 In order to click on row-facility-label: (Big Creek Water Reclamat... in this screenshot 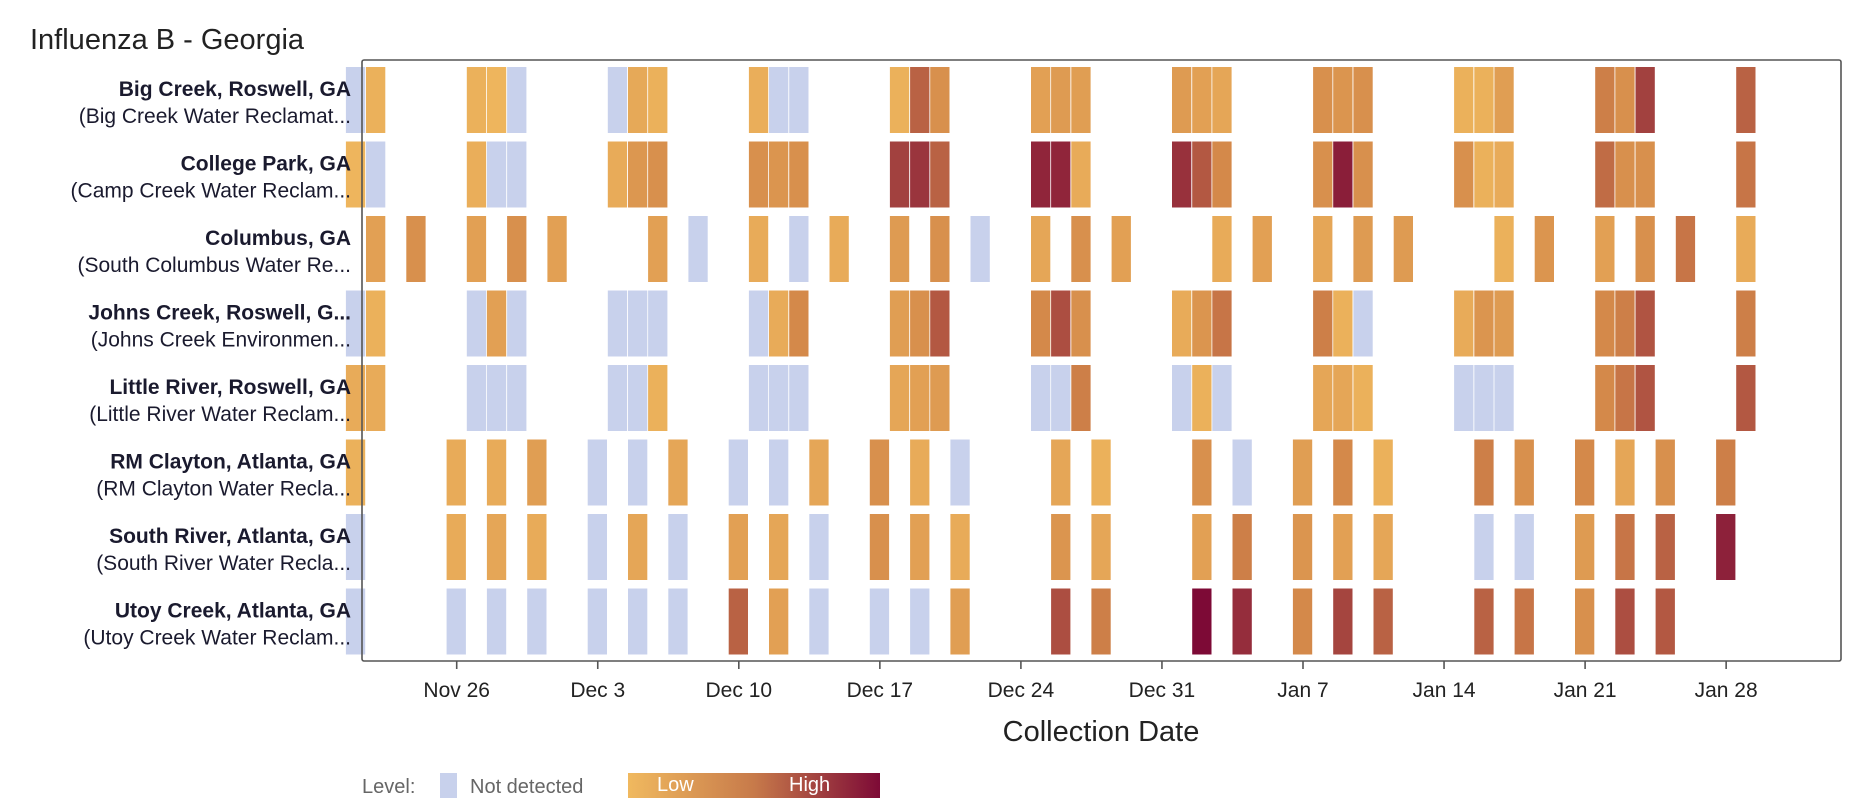, I will do `click(215, 116)`.